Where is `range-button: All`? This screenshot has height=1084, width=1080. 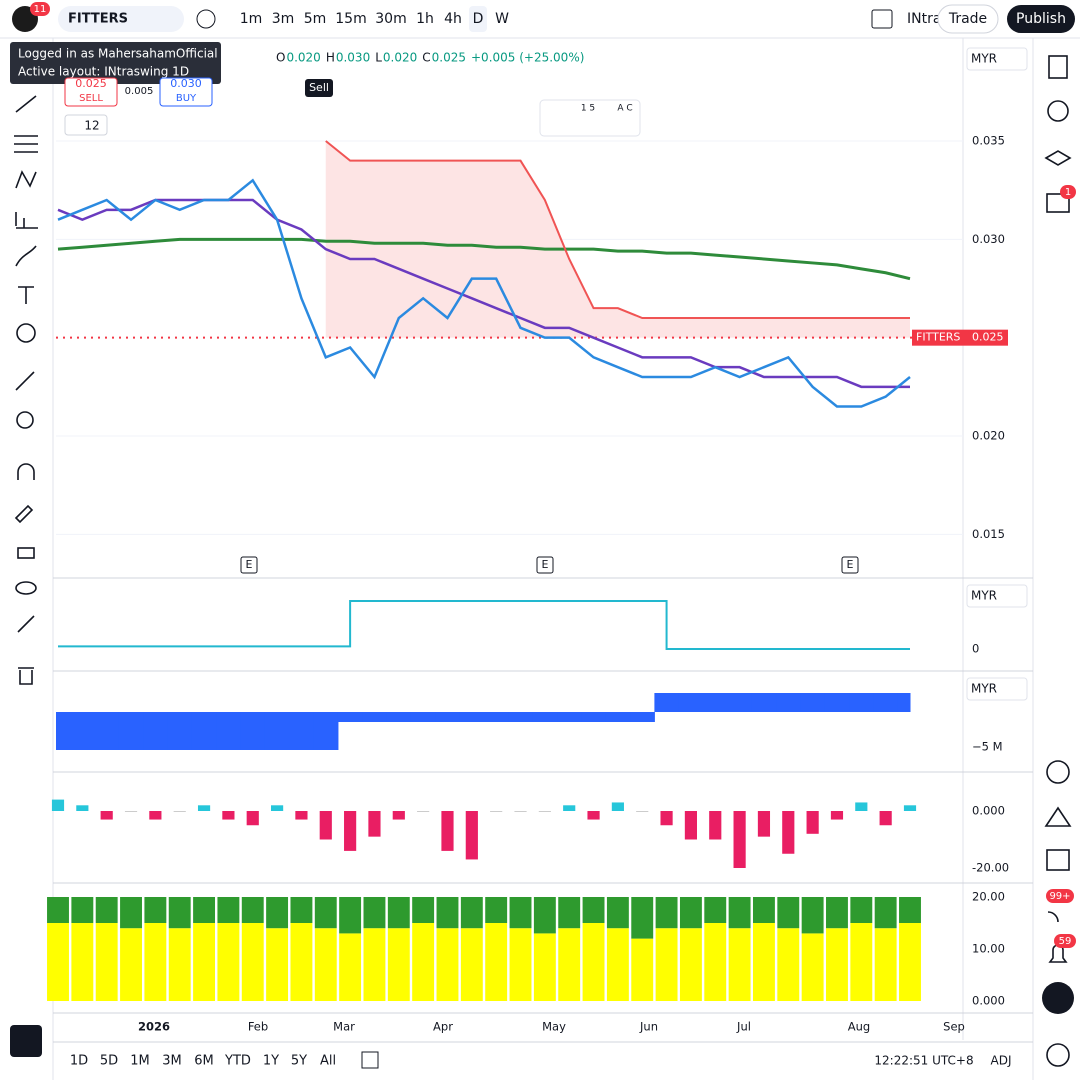
range-button: All is located at coordinates (328, 1061).